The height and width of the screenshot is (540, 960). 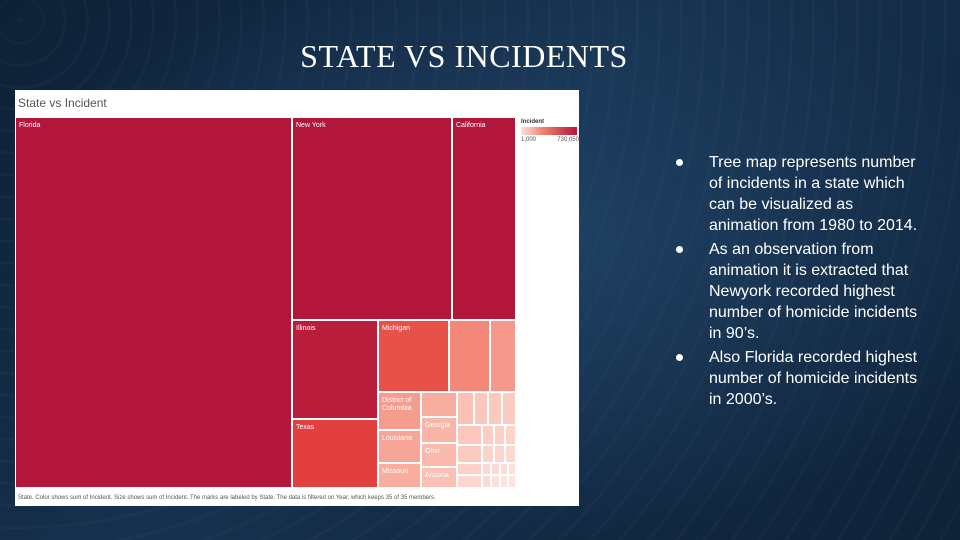 I want to click on treemap-cell-arizona: Arizona, so click(x=439, y=477).